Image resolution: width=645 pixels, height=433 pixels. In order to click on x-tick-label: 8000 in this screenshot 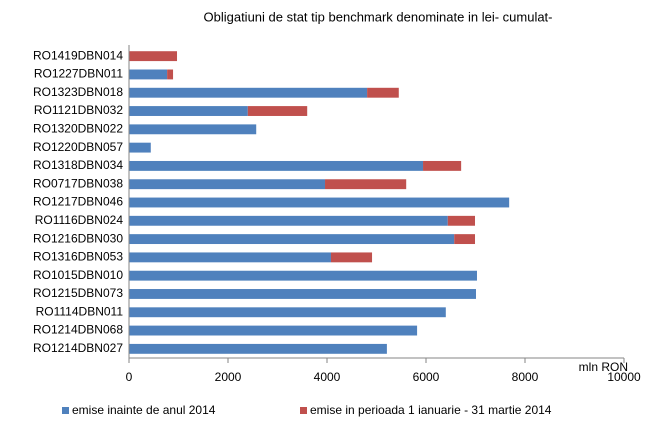, I will do `click(525, 377)`.